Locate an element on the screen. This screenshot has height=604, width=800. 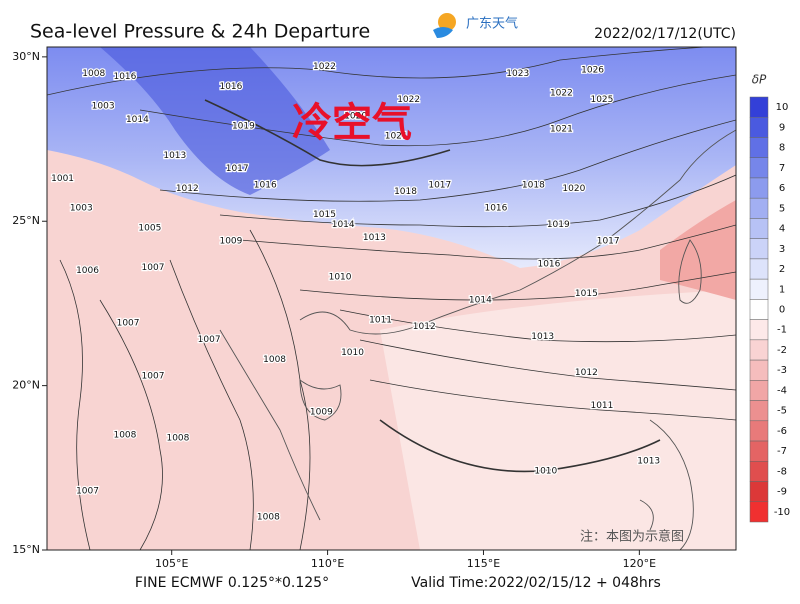
note: 注：本图为示意图 is located at coordinates (632, 537).